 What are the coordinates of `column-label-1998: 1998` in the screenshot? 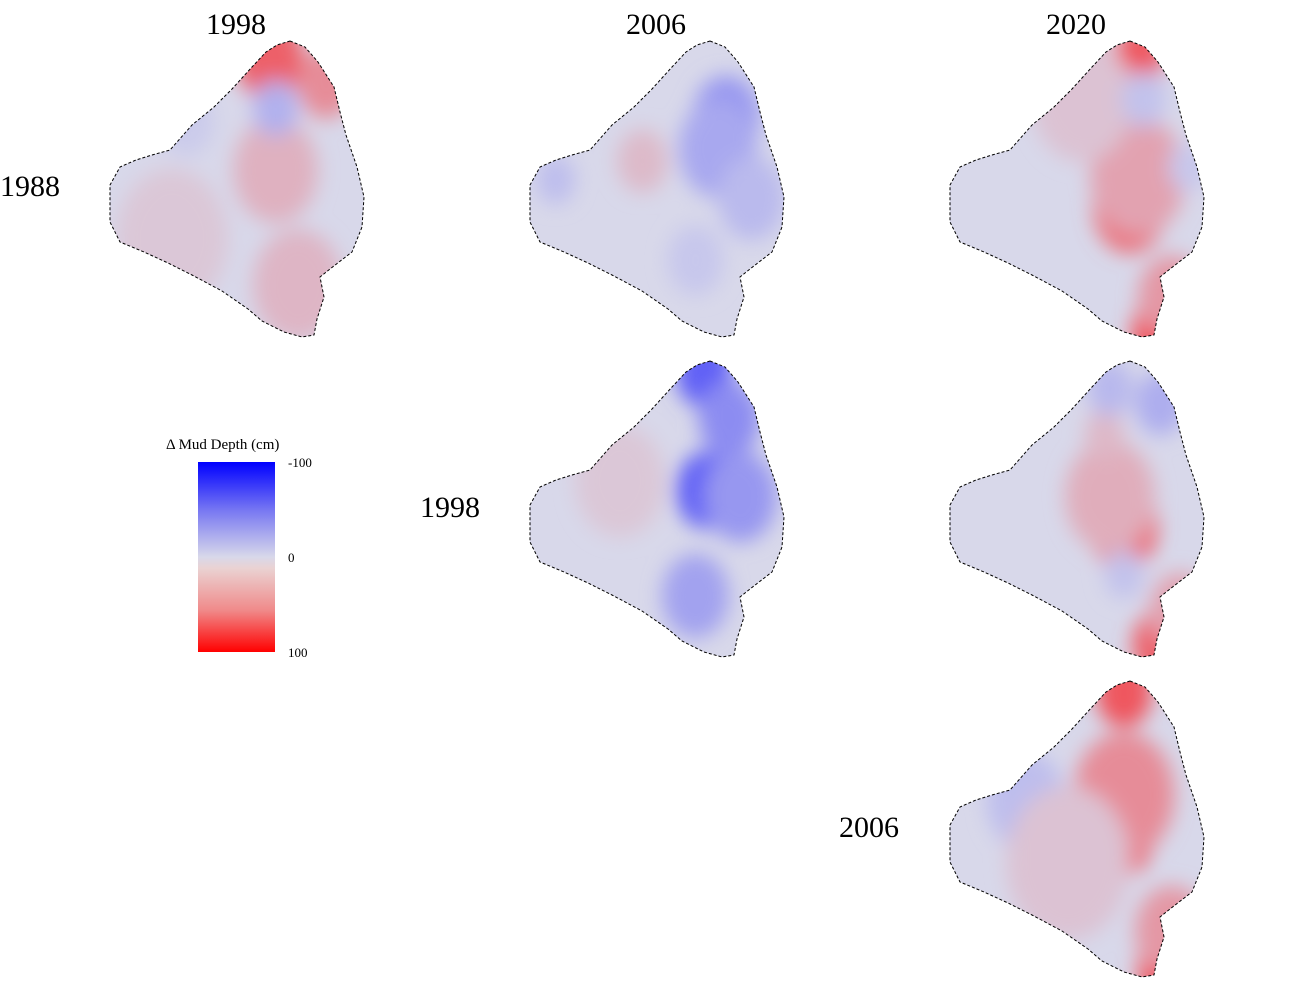 It's located at (236, 24).